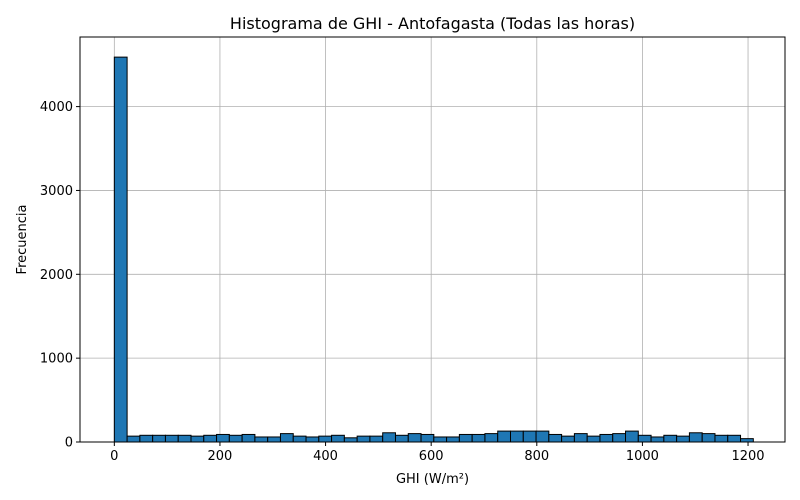 This screenshot has height=500, width=800. Describe the element at coordinates (325, 456) in the screenshot. I see `x-tick-label-2: 400` at that location.